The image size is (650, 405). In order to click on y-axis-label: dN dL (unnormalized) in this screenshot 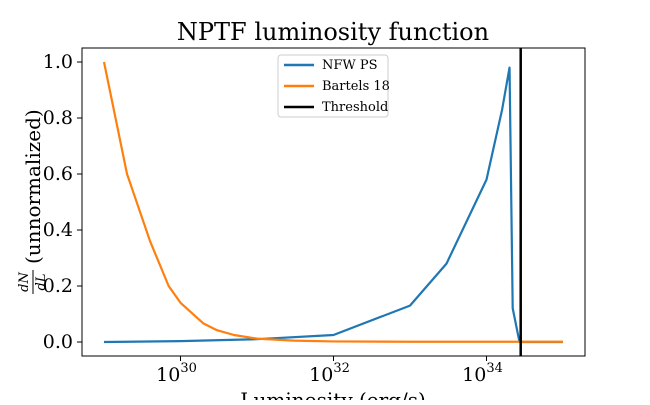, I will do `click(33, 201)`.